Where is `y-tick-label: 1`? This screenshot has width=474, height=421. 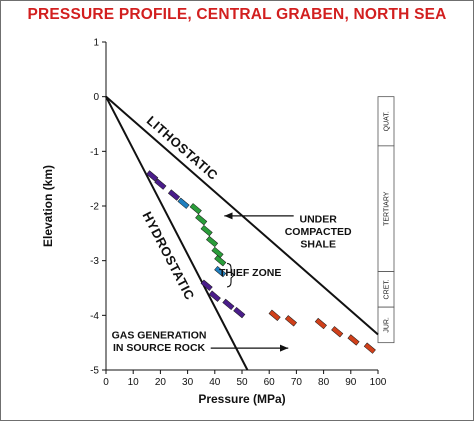
y-tick-label: 1 is located at coordinates (96, 43).